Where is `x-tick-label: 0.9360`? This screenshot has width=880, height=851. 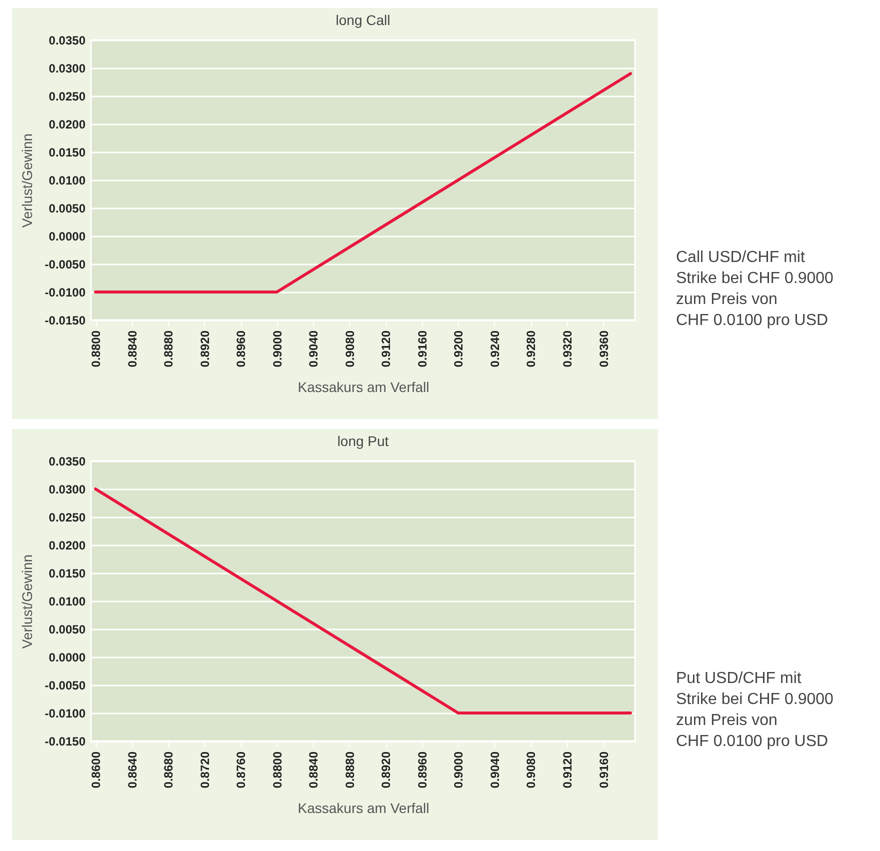 x-tick-label: 0.9360 is located at coordinates (603, 349).